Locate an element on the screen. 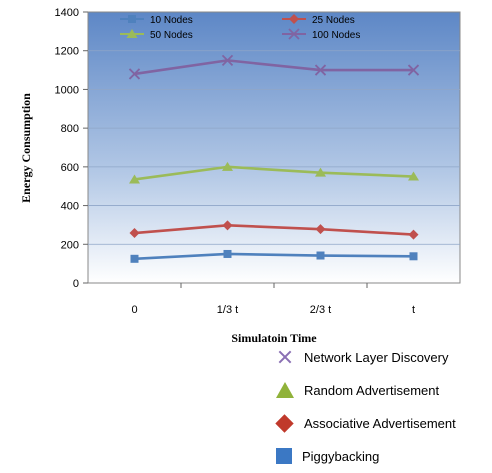 Image resolution: width=492 pixels, height=473 pixels. legend-item: 50 Nodes is located at coordinates (156, 35).